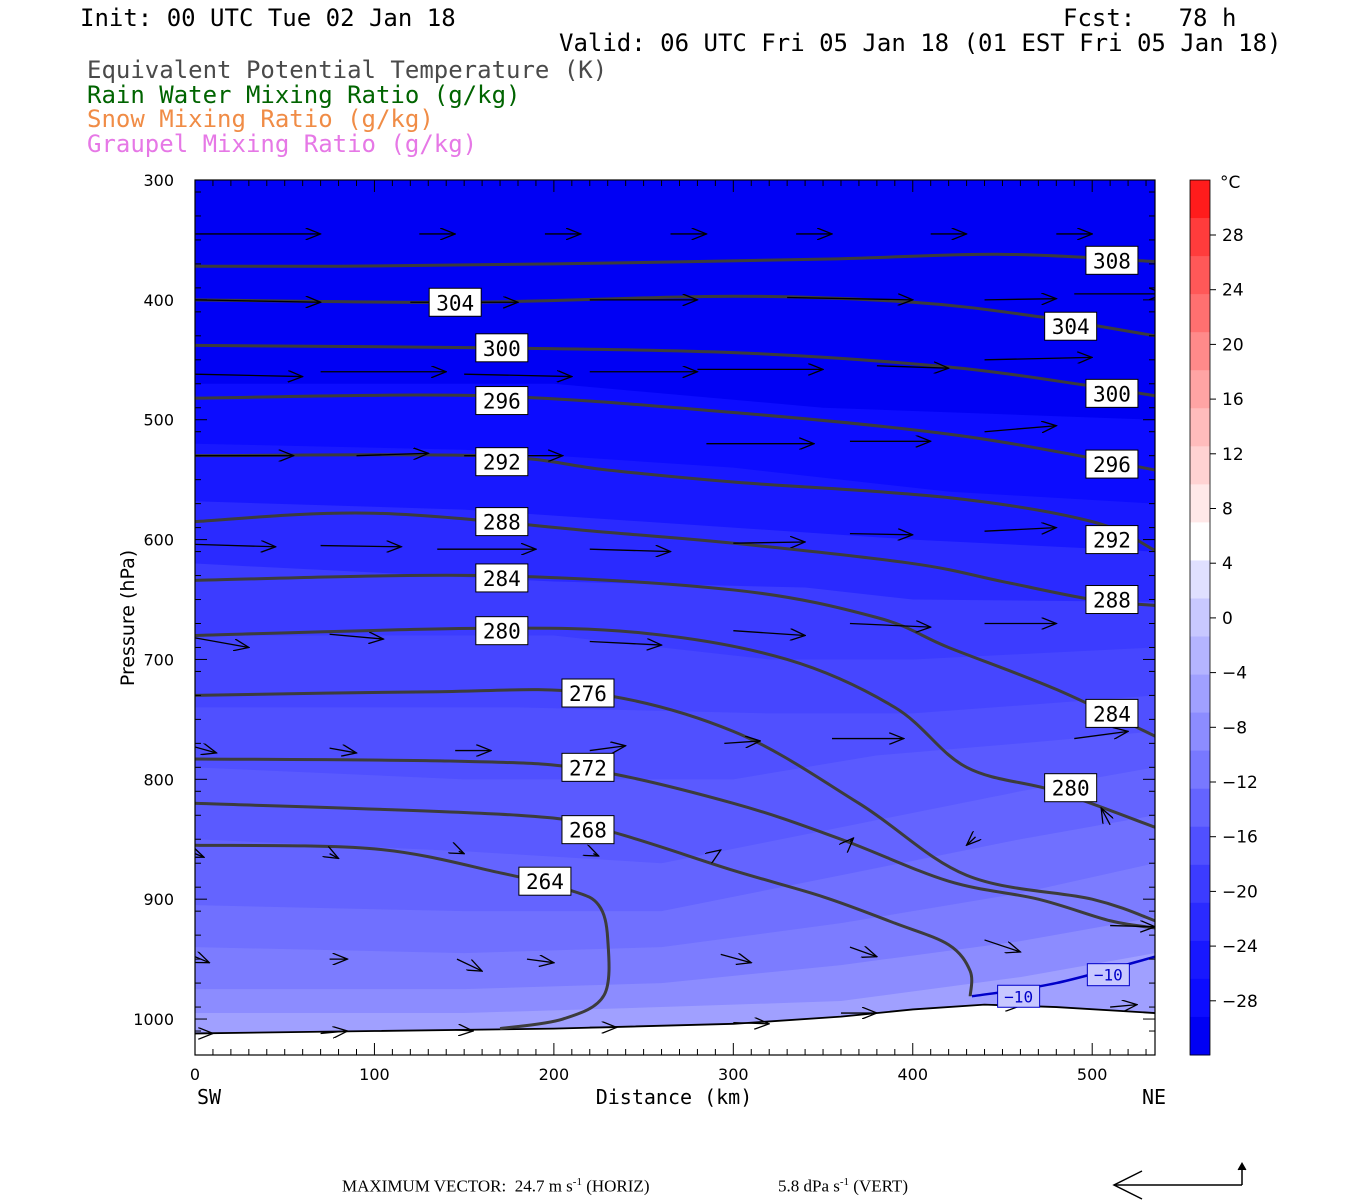  I want to click on y-axis-label: Pressure (hPa), so click(128, 618).